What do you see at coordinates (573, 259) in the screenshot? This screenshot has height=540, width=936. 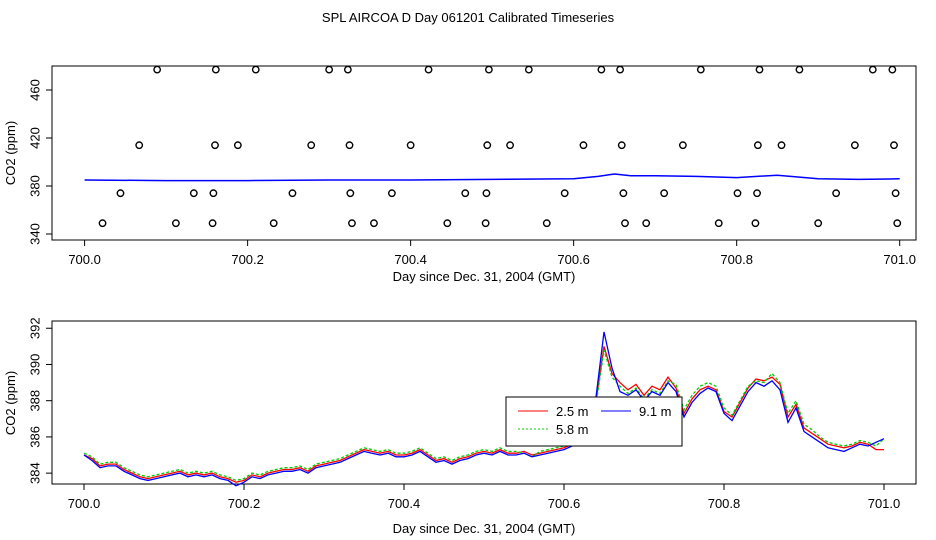 I see `top-x-tick-label: 700.6` at bounding box center [573, 259].